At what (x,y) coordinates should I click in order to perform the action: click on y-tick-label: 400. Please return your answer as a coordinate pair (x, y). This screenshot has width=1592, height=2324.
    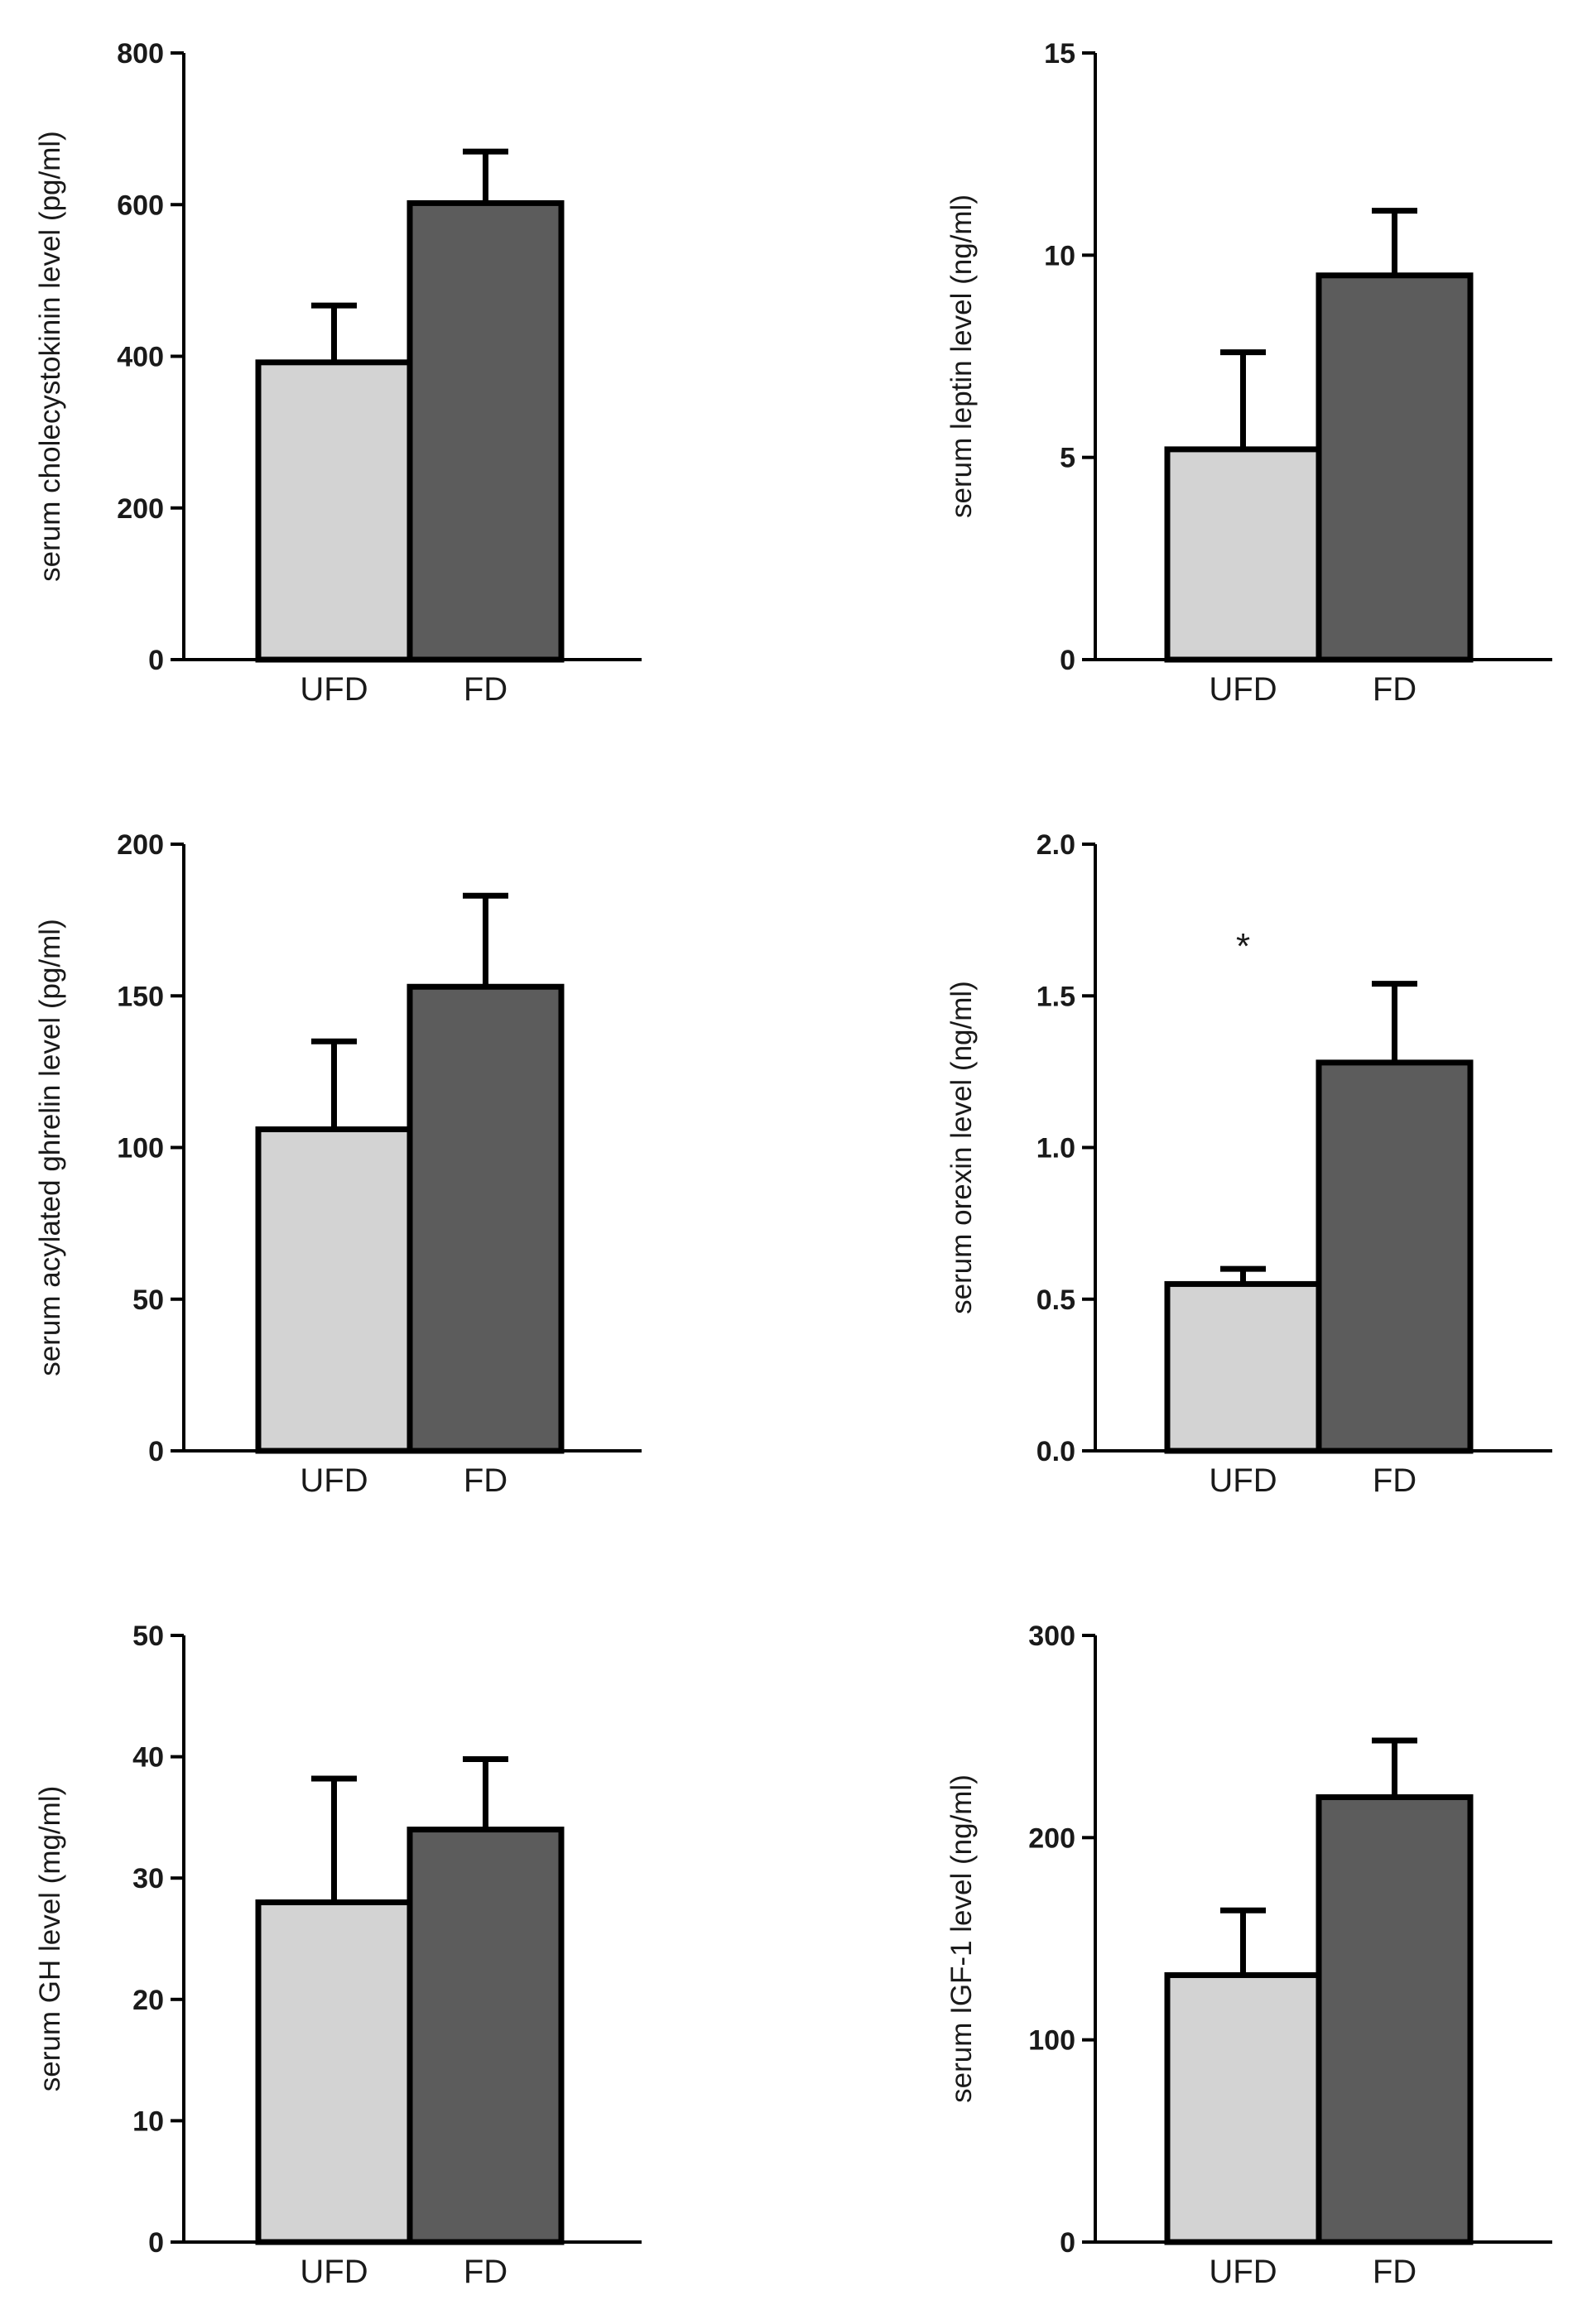
    Looking at the image, I should click on (141, 357).